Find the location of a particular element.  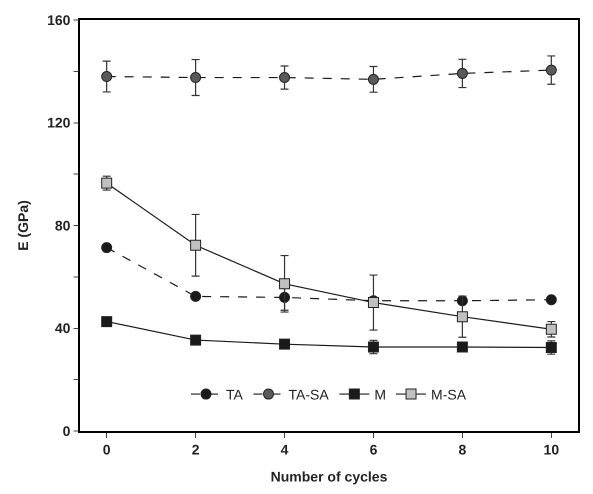

x-tick-label: 6 is located at coordinates (374, 450).